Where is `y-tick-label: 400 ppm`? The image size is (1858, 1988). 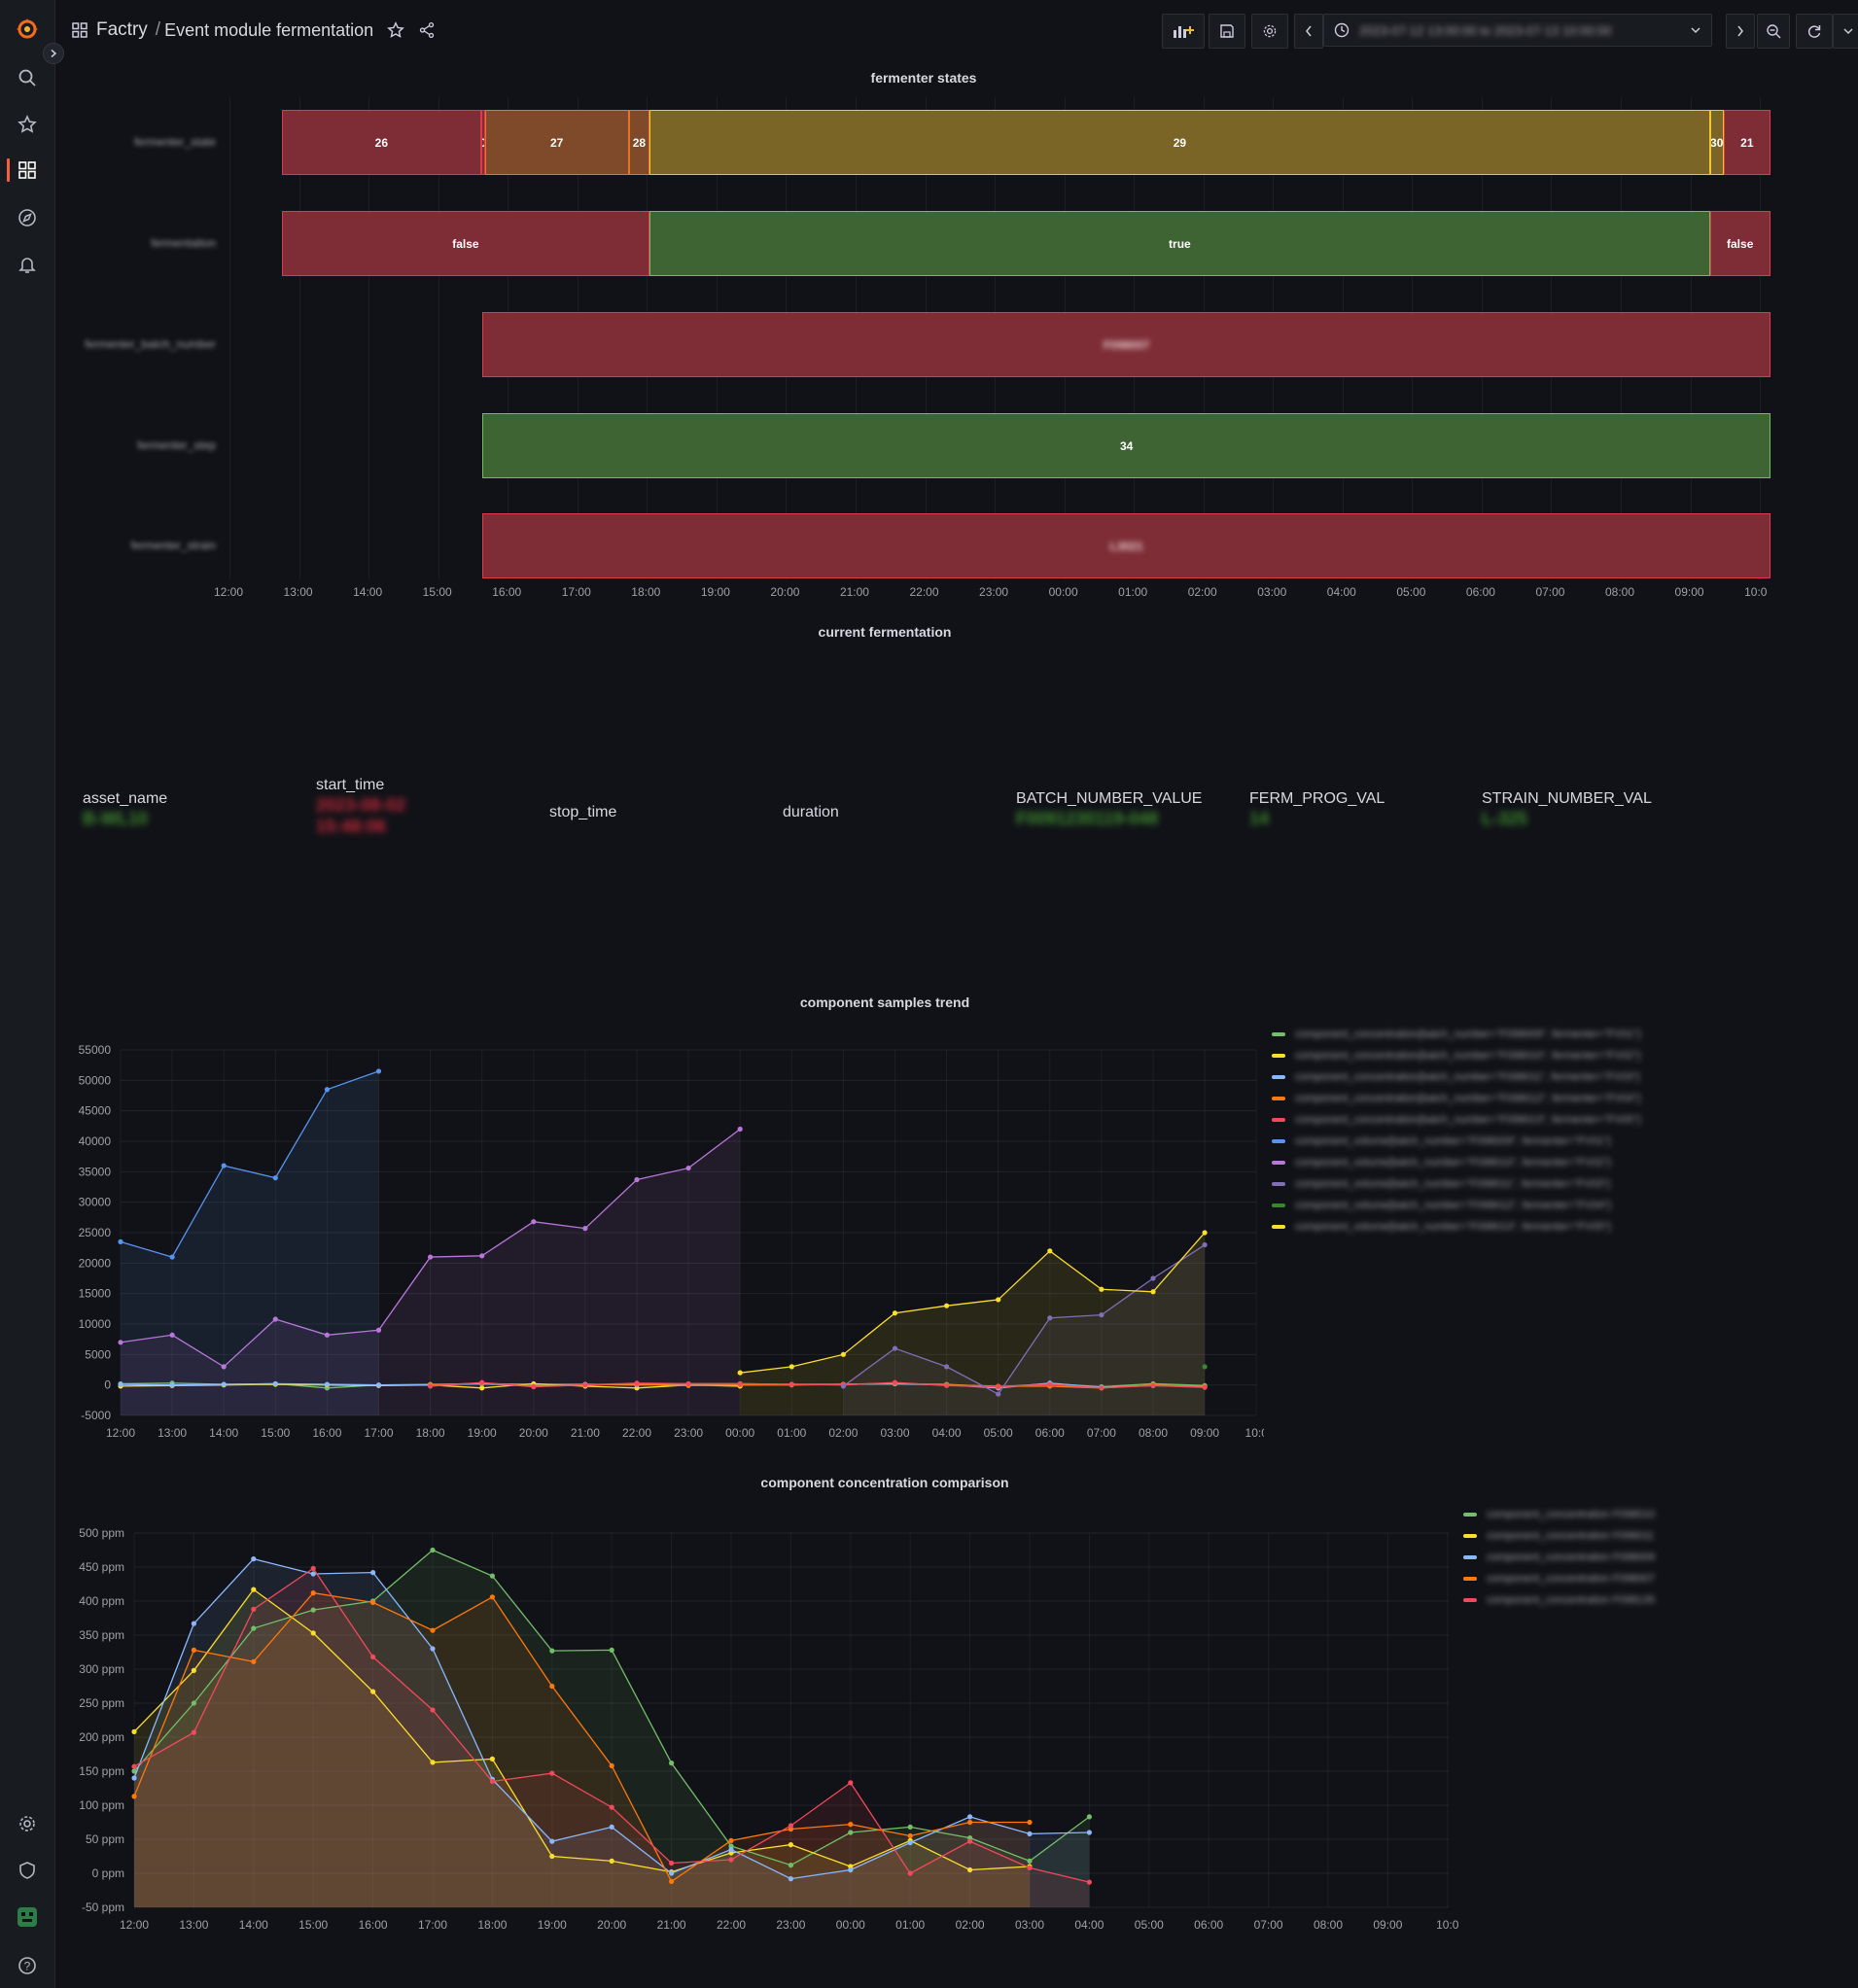 y-tick-label: 400 ppm is located at coordinates (102, 1601).